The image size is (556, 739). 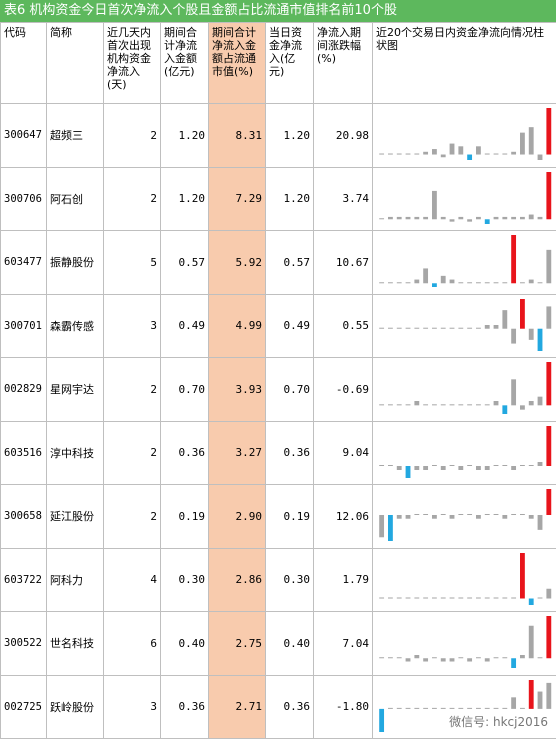 What do you see at coordinates (290, 644) in the screenshot?
I see `cell: 0.40` at bounding box center [290, 644].